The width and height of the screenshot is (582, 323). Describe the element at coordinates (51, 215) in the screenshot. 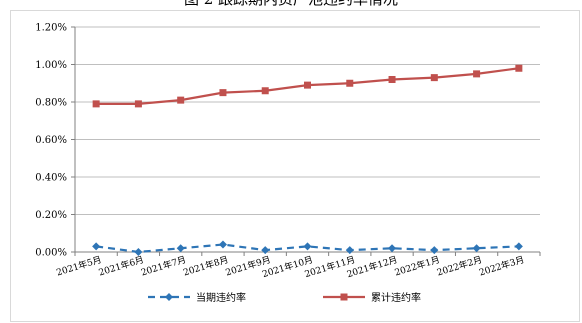

I see `y-tick-label: 0.20%` at that location.